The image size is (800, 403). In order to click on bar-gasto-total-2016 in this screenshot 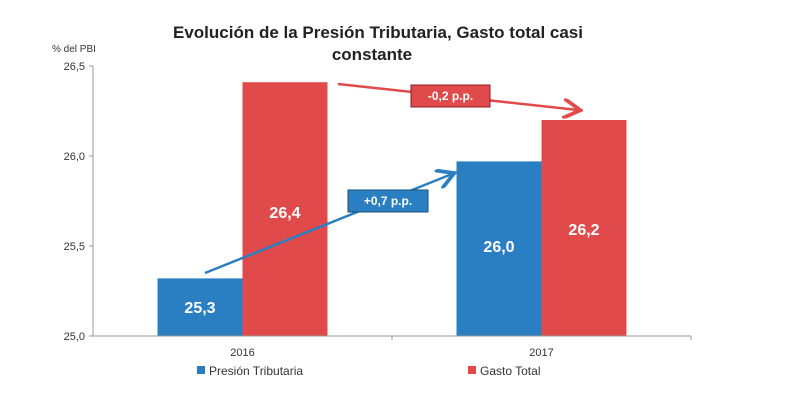, I will do `click(285, 209)`.